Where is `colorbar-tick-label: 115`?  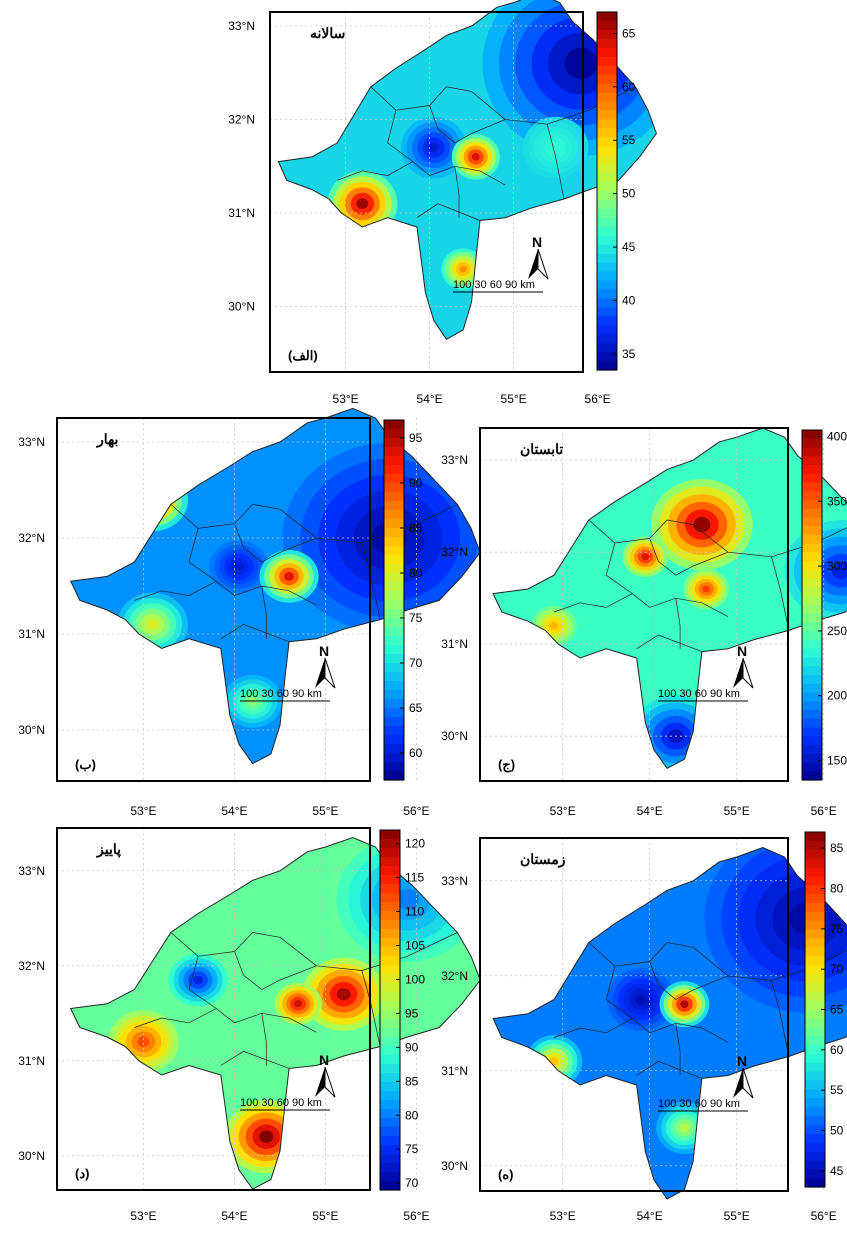
colorbar-tick-label: 115 is located at coordinates (414, 878).